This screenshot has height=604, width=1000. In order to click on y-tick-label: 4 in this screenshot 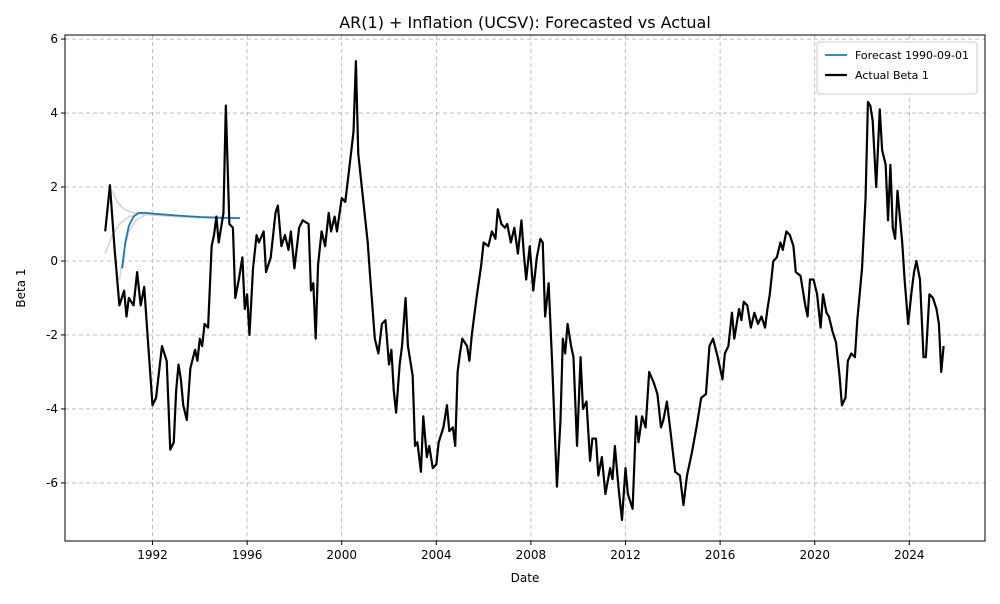, I will do `click(54, 113)`.